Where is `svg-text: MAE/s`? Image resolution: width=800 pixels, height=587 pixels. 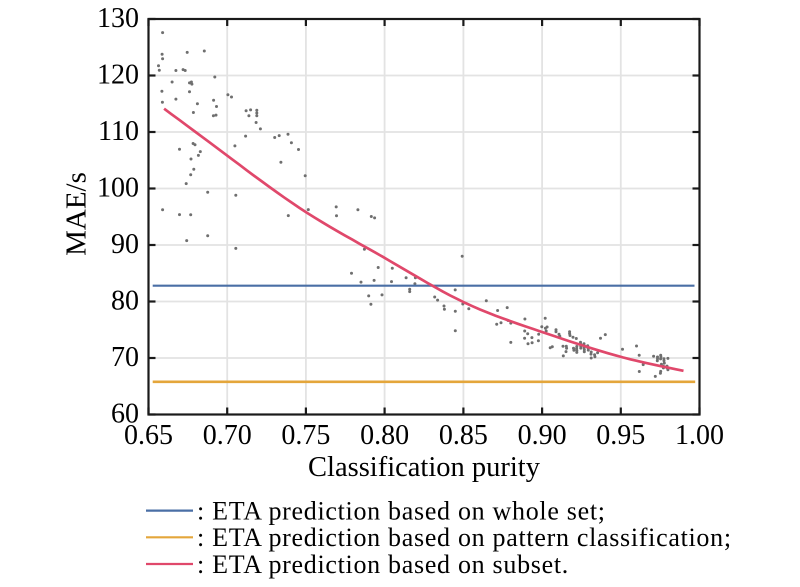 svg-text: MAE/s is located at coordinates (77, 214).